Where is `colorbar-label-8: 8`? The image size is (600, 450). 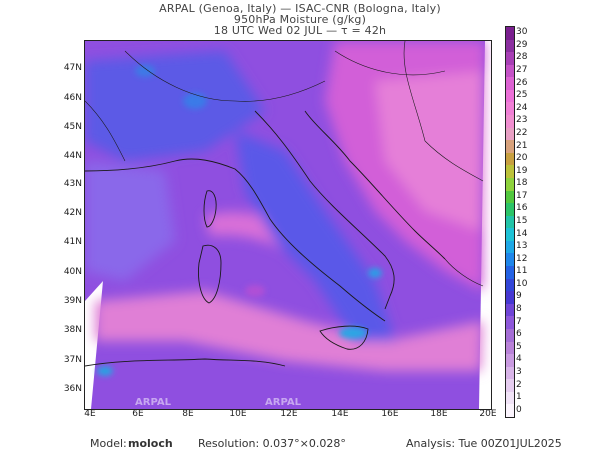 colorbar-label-8: 8 is located at coordinates (519, 309).